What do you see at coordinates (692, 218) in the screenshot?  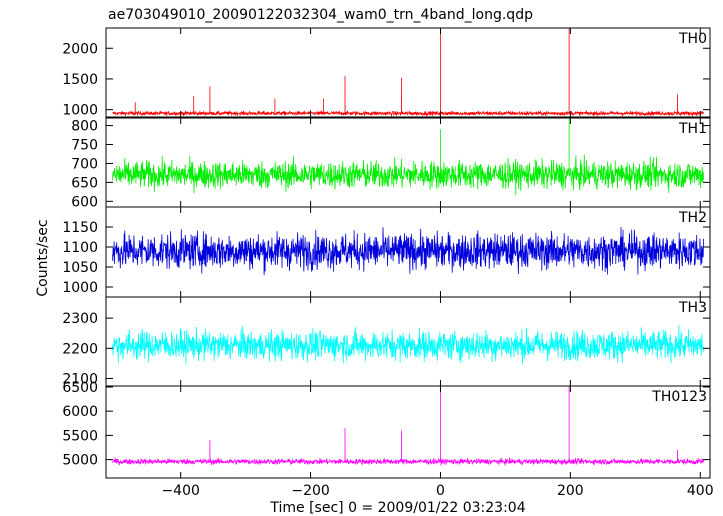 I see `panel-label-th2: TH2` at bounding box center [692, 218].